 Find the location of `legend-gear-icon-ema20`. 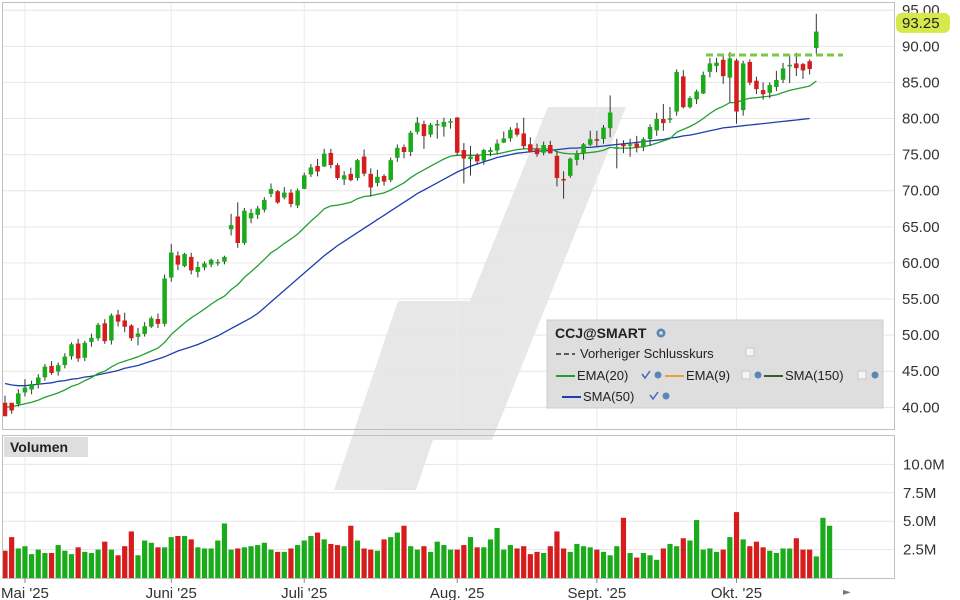

legend-gear-icon-ema20 is located at coordinates (658, 375).